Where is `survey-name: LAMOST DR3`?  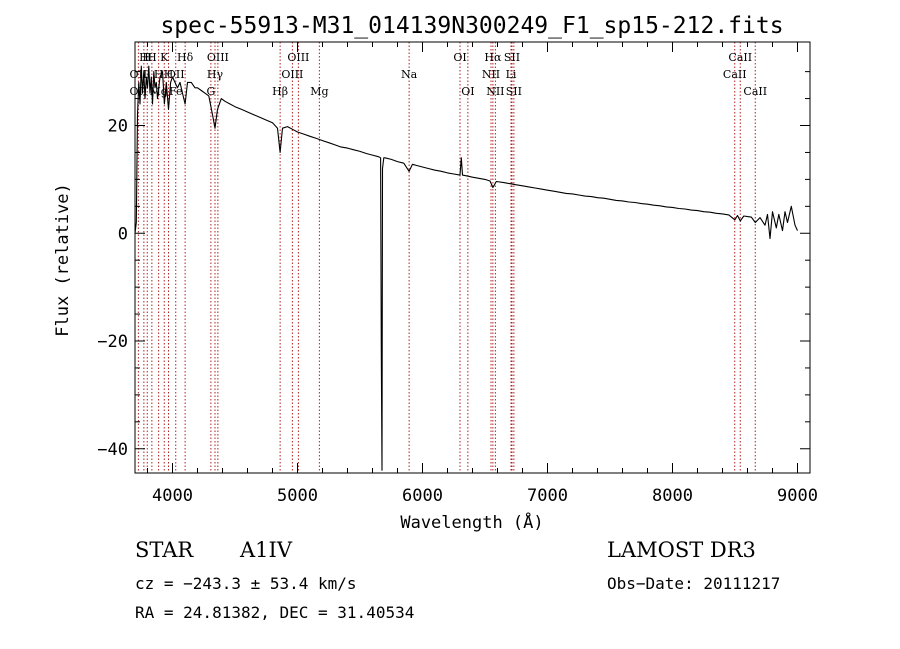
survey-name: LAMOST DR3 is located at coordinates (681, 550).